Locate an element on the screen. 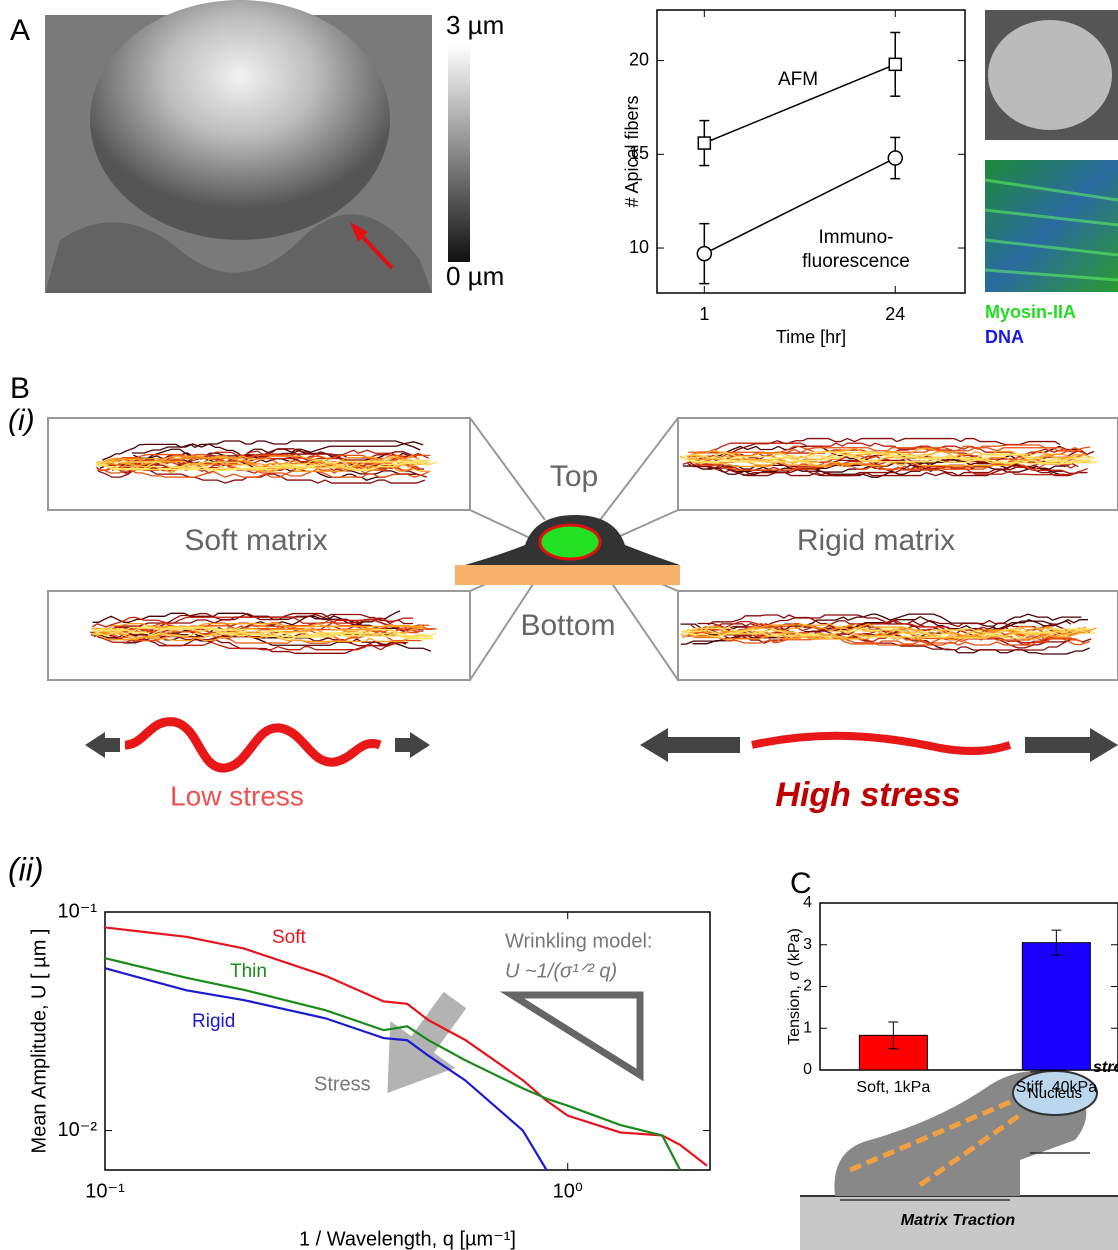 Image resolution: width=1118 pixels, height=1250 pixels. colorbar-max: 3 µm is located at coordinates (475, 25).